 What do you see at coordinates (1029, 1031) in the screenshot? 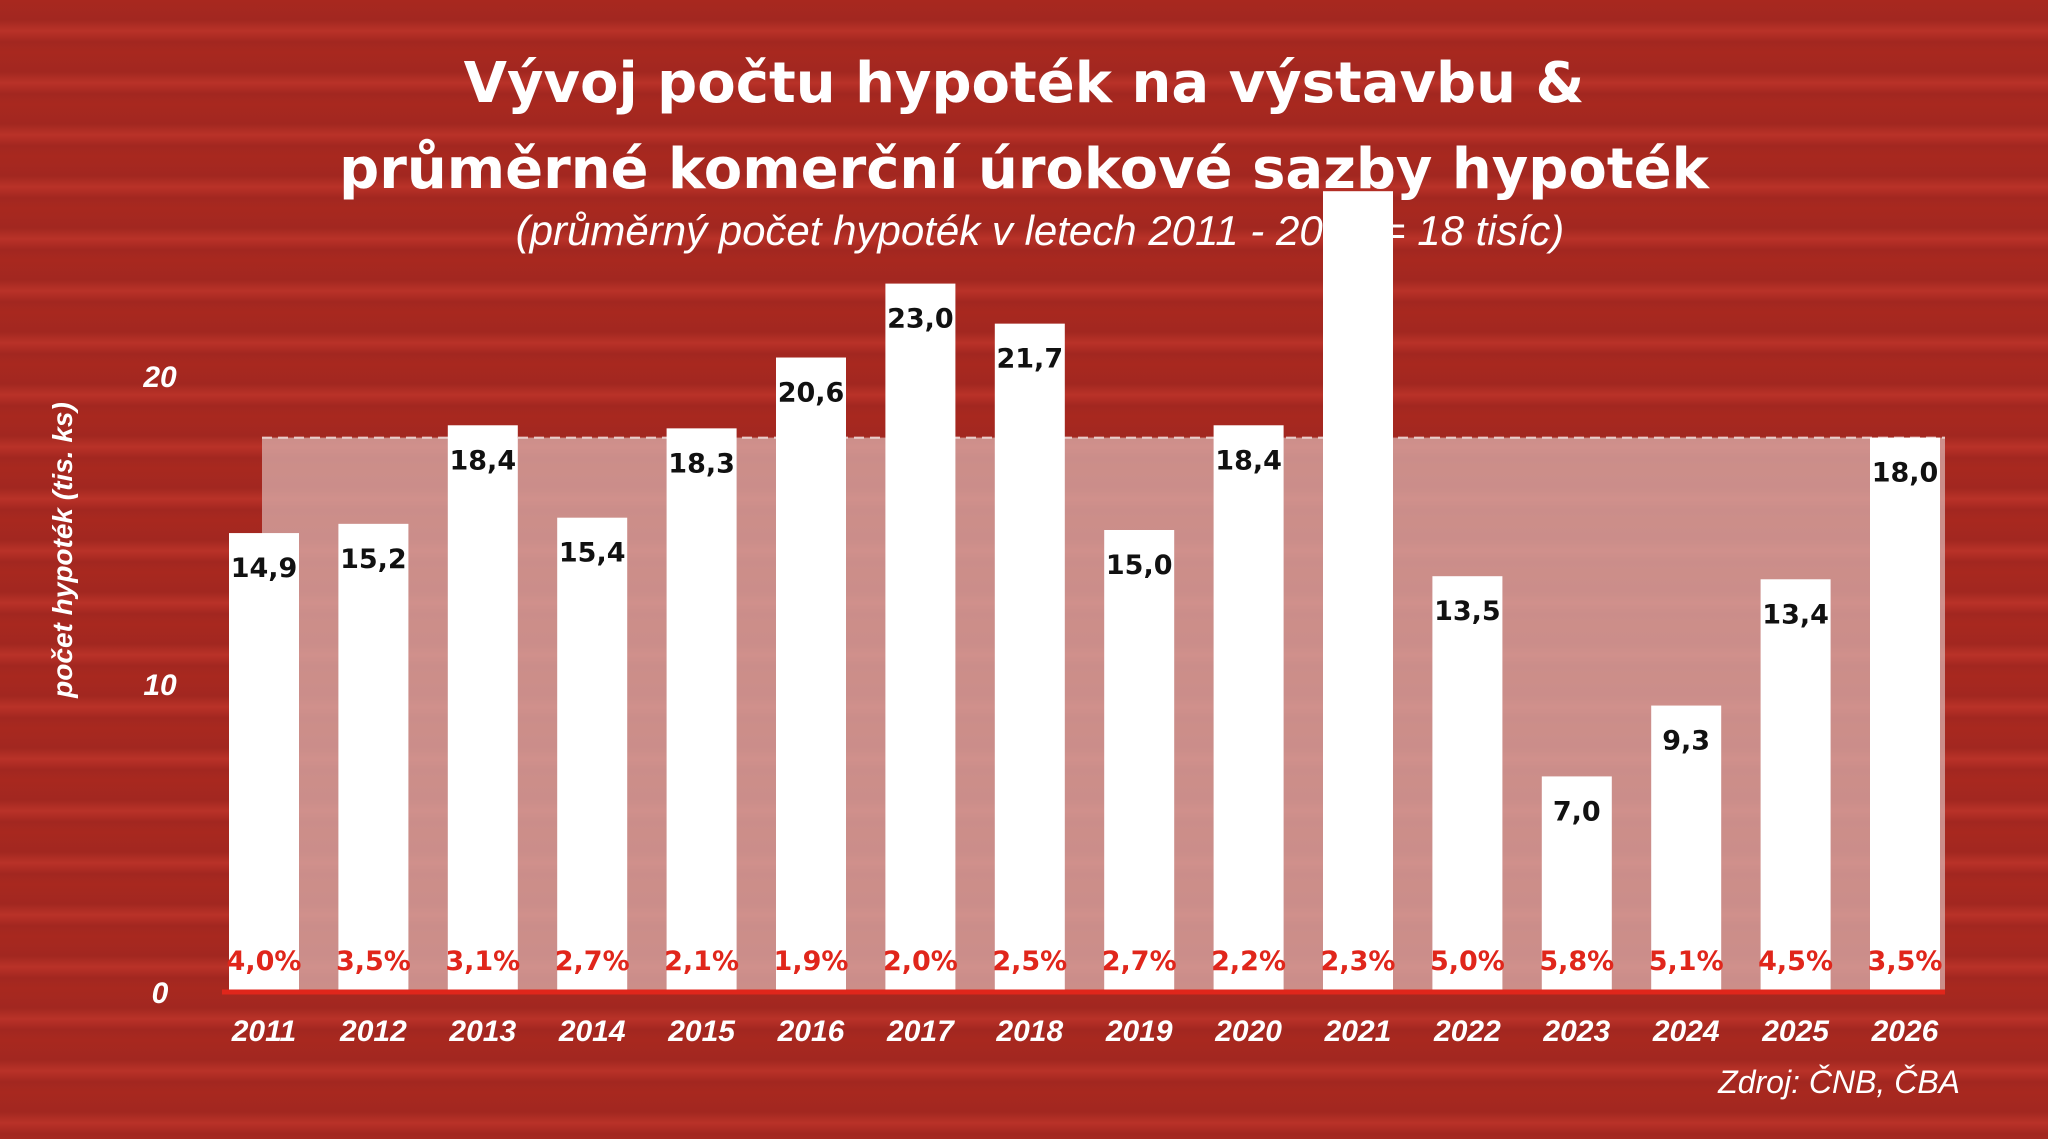
I see `x-tick-2018: 2018` at bounding box center [1029, 1031].